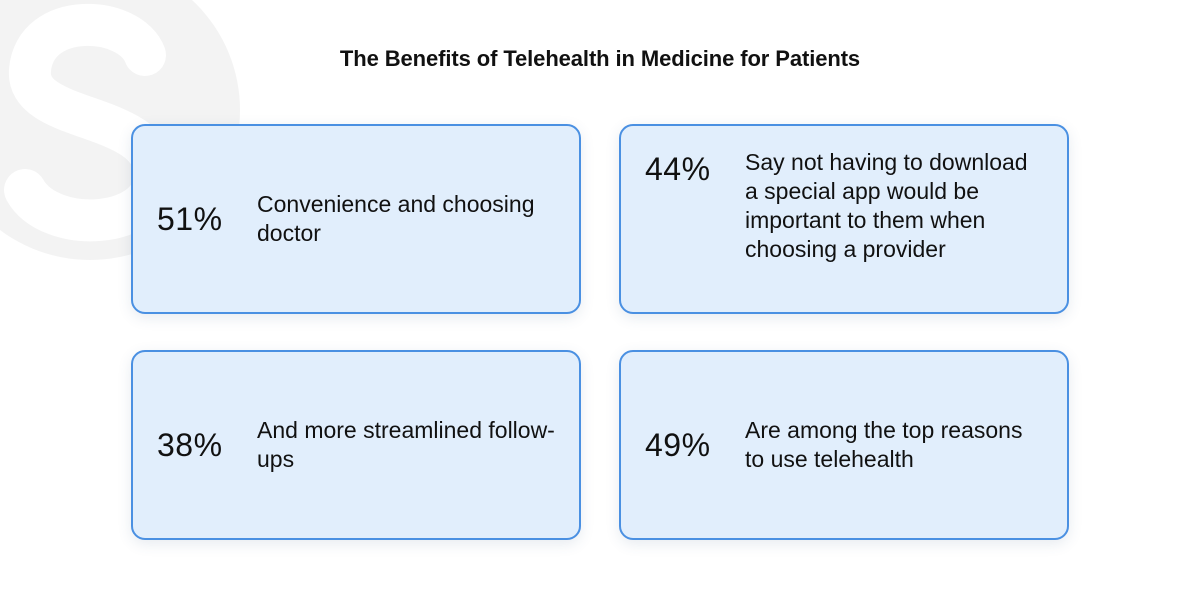  I want to click on stat-card-follow-ups: 38% And more streamlined follow-ups, so click(356, 445).